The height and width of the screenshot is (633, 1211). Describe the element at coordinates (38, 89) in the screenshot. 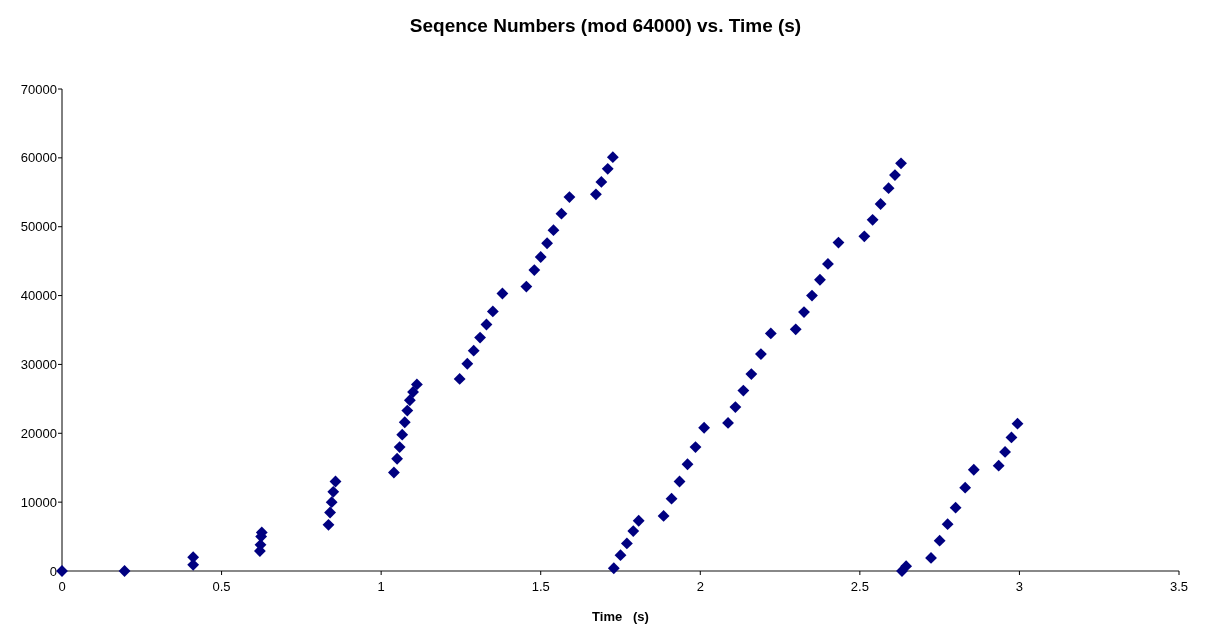

I see `y-tick-label: 70000` at that location.